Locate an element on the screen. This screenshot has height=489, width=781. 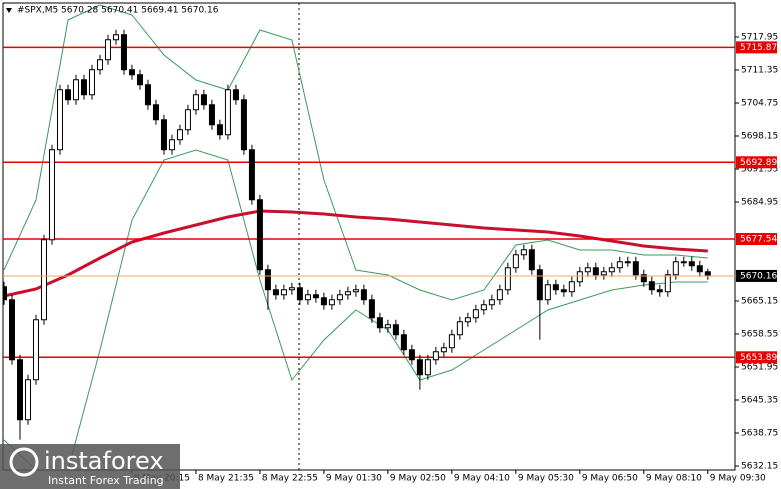
x-tick-label: 9 May 02:50 is located at coordinates (418, 479).